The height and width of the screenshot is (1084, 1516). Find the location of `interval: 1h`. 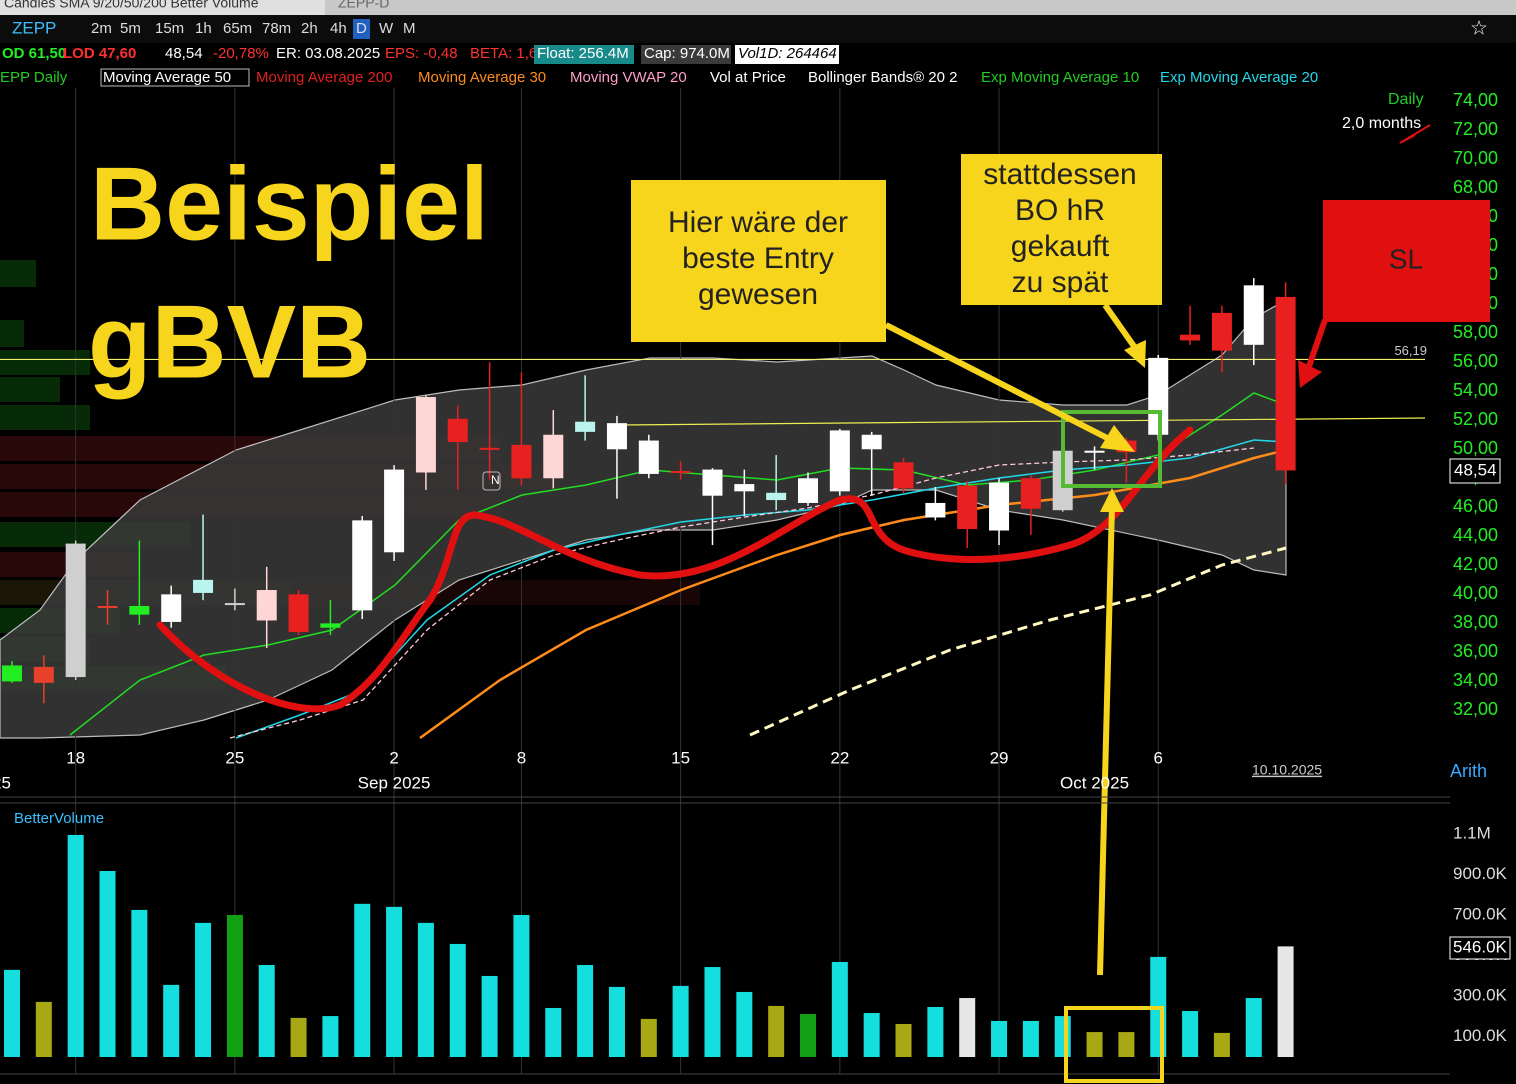

interval: 1h is located at coordinates (203, 28).